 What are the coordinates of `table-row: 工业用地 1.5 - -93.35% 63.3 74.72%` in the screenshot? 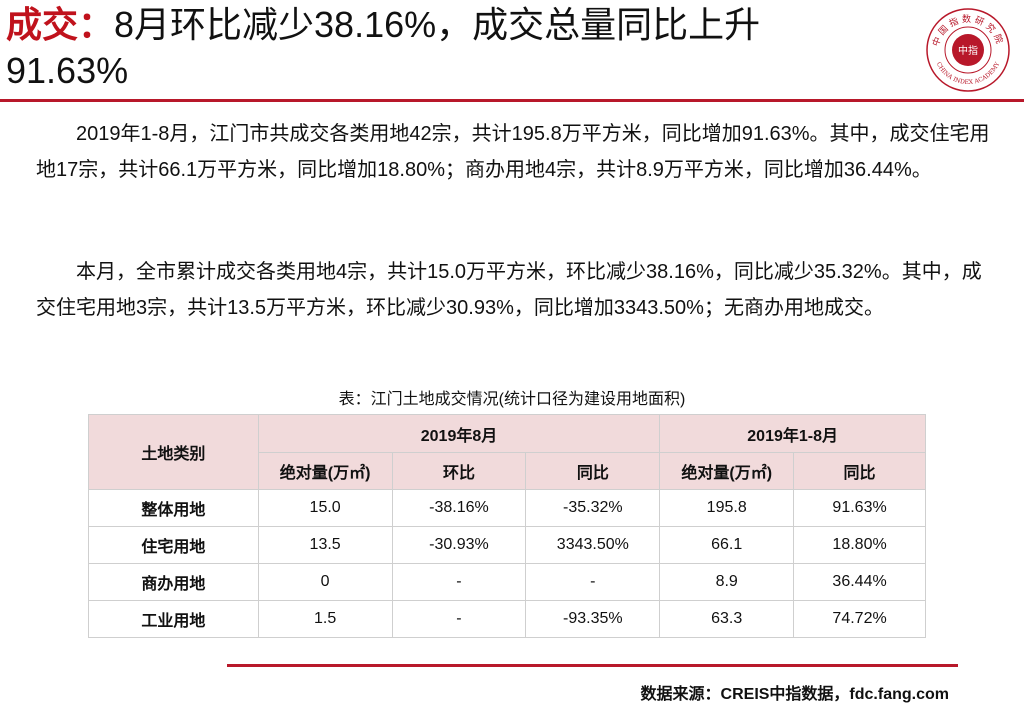 It's located at (507, 619).